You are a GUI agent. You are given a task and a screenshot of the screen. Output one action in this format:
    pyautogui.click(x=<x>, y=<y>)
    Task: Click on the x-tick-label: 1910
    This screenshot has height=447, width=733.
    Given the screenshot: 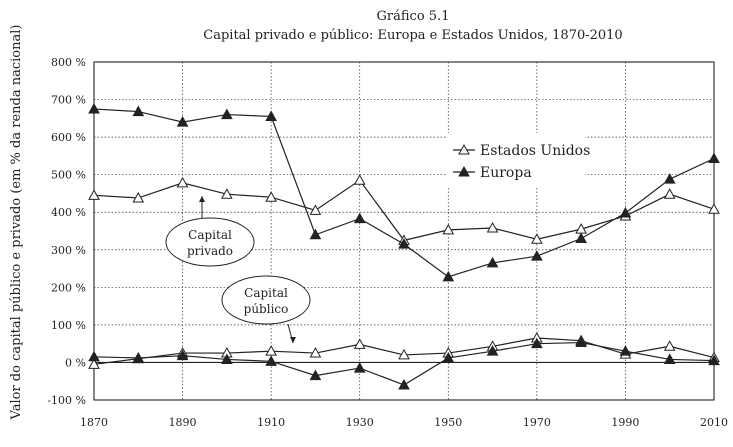 What is the action you would take?
    pyautogui.click(x=271, y=422)
    